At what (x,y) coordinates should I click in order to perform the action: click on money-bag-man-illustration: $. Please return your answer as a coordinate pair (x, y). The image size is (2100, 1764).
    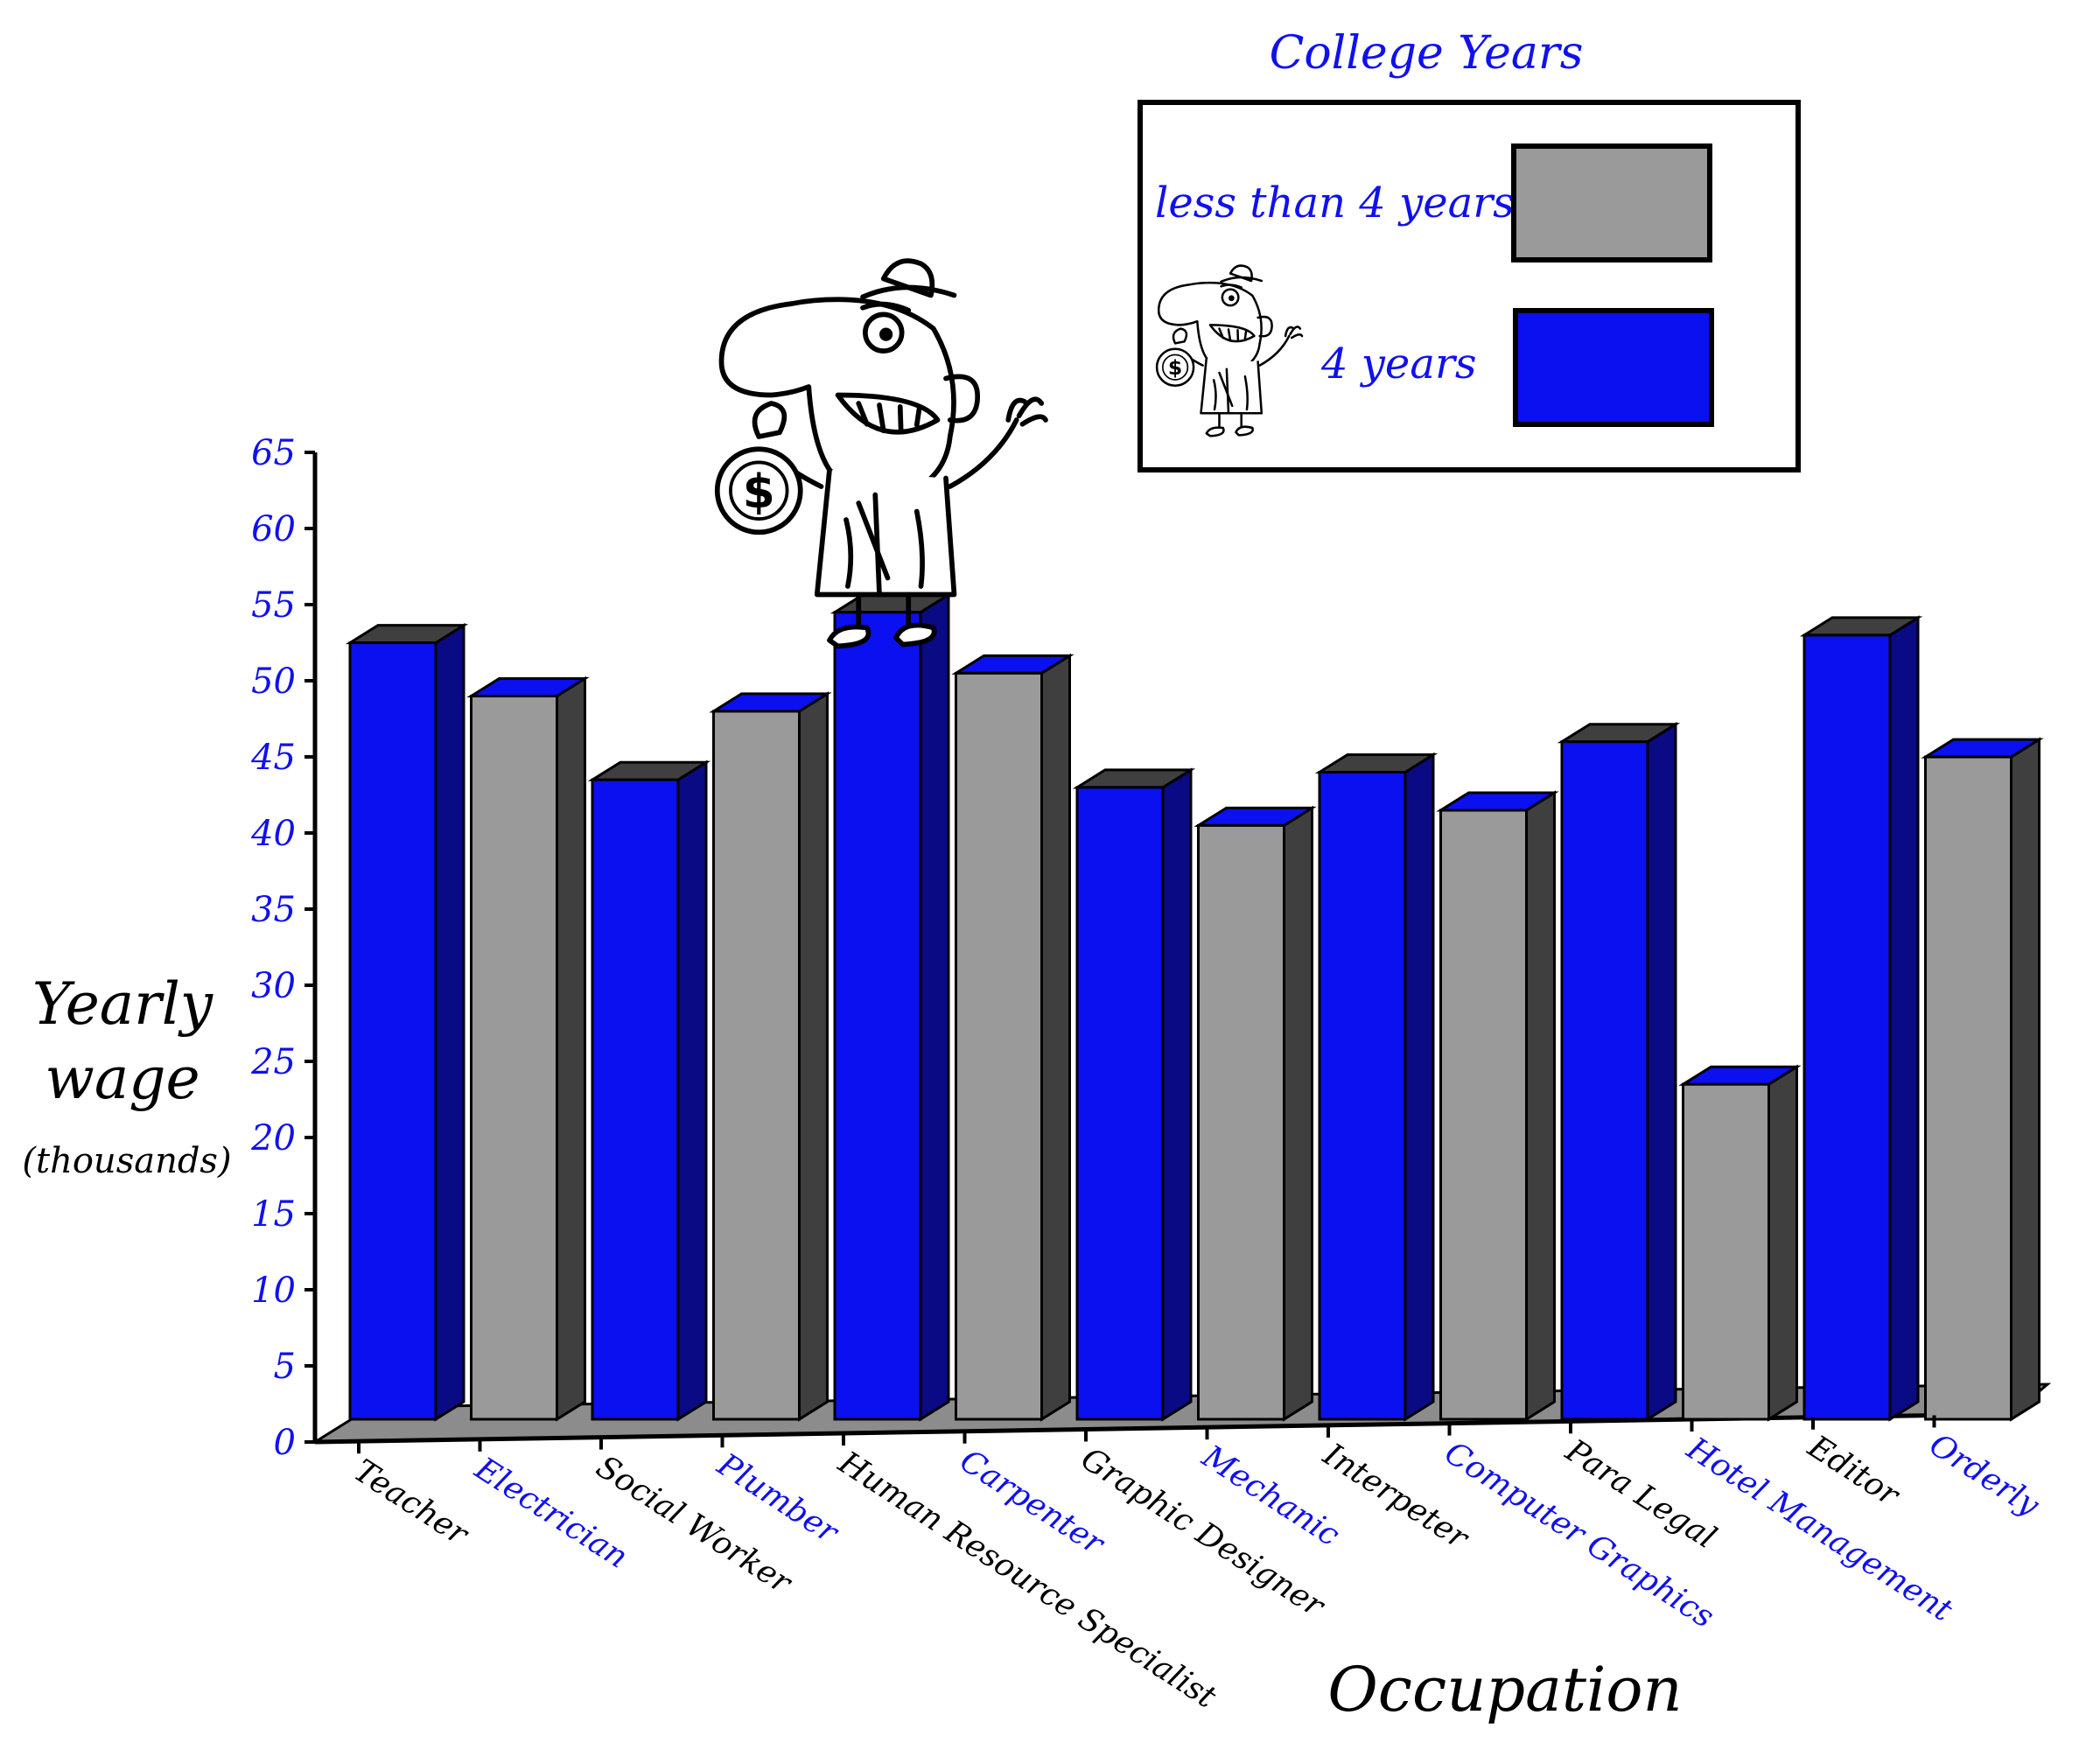
    Looking at the image, I should click on (881, 453).